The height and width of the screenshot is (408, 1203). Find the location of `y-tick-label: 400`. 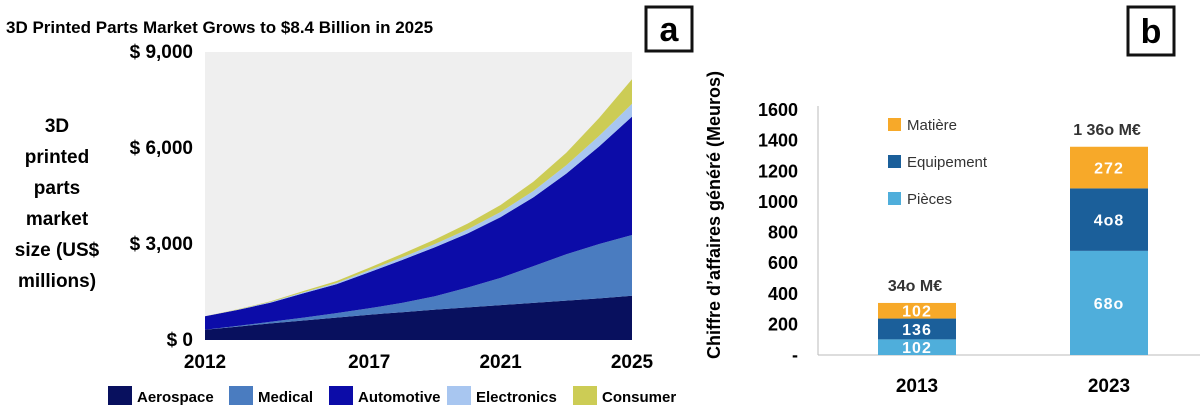

y-tick-label: 400 is located at coordinates (783, 294).